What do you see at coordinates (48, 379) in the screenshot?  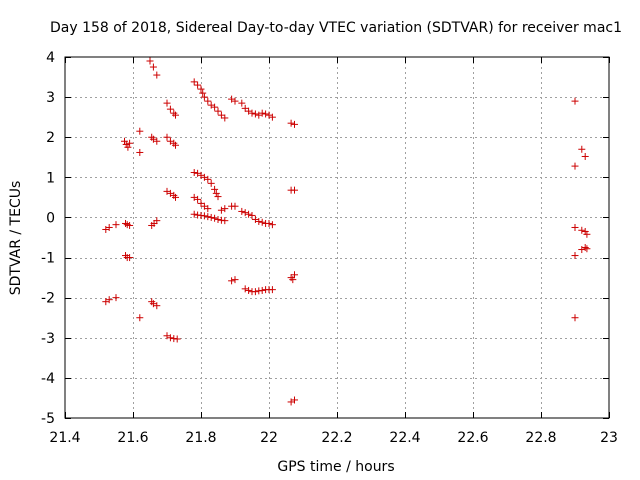 I see `y-tick-label: -4` at bounding box center [48, 379].